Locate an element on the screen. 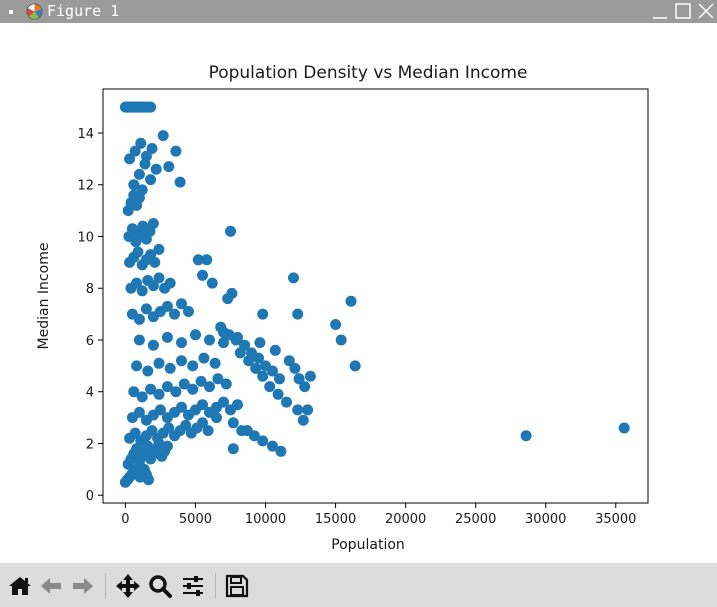  minimize-icon is located at coordinates (660, 11).